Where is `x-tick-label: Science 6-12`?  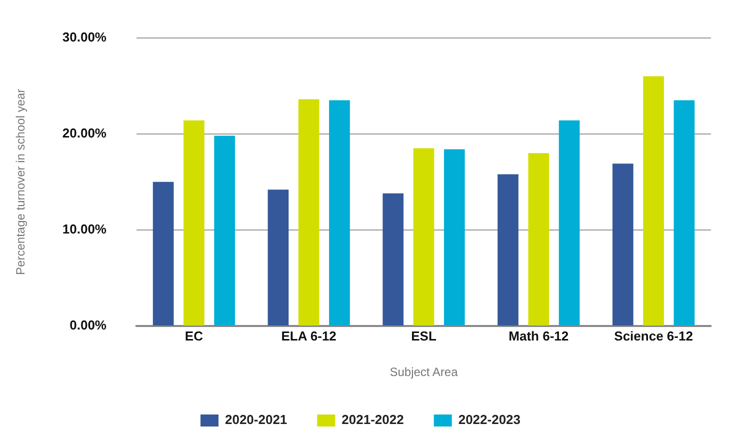
x-tick-label: Science 6-12 is located at coordinates (653, 336).